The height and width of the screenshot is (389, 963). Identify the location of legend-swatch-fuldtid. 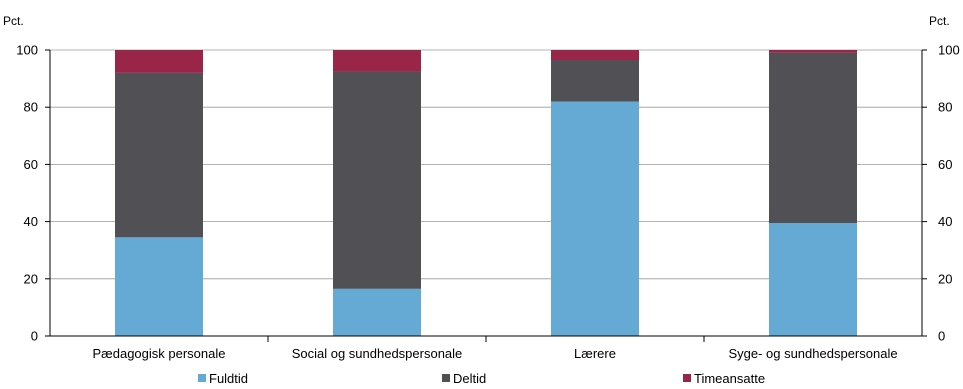
(202, 378).